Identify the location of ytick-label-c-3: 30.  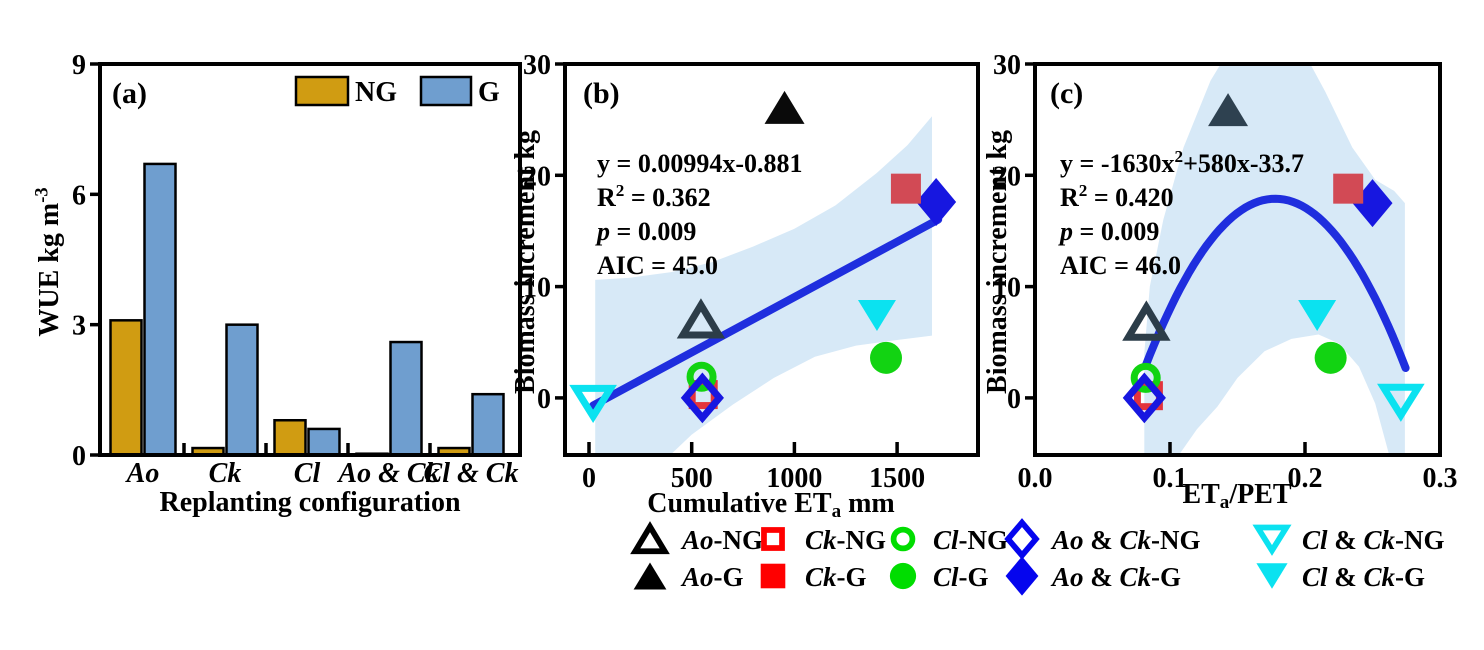
(1007, 65).